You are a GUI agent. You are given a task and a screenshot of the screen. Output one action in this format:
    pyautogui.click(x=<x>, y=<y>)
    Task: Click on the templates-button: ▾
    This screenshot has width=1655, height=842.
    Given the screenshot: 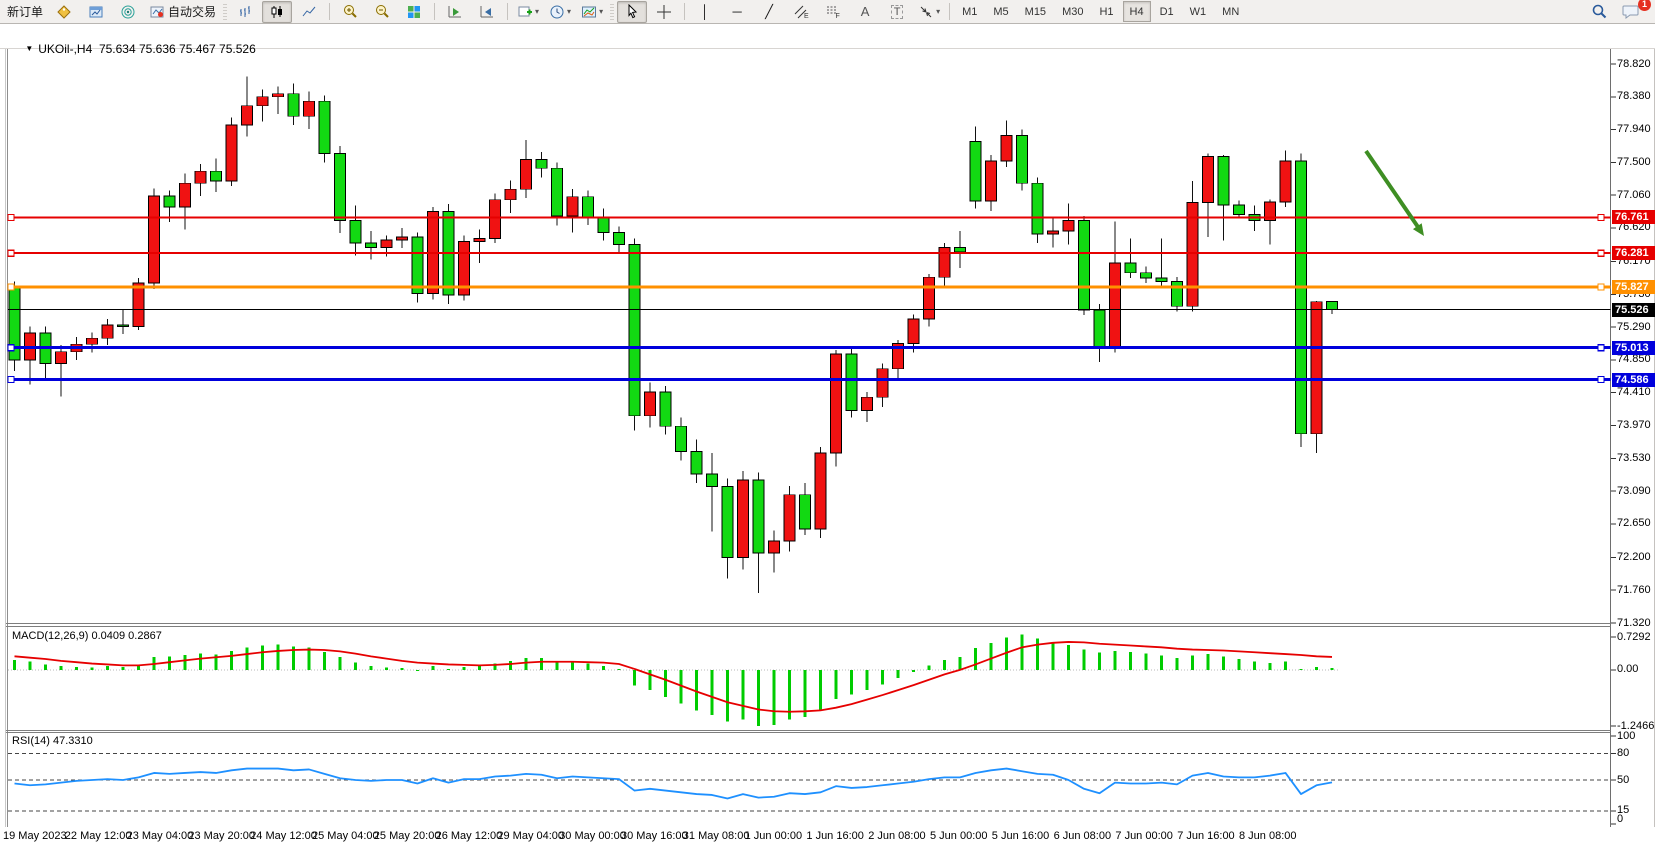 What is the action you would take?
    pyautogui.click(x=592, y=12)
    